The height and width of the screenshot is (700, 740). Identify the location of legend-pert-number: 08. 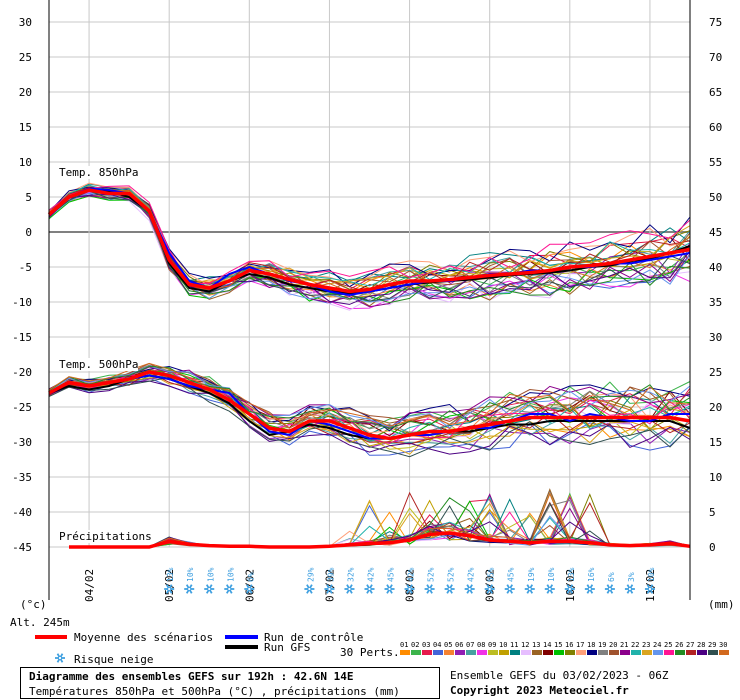
(481, 645).